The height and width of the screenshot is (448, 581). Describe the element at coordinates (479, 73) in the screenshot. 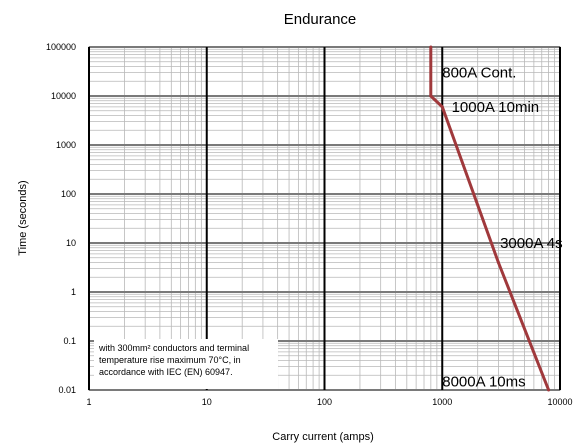

I see `annotation-label: 800A Cont.` at that location.